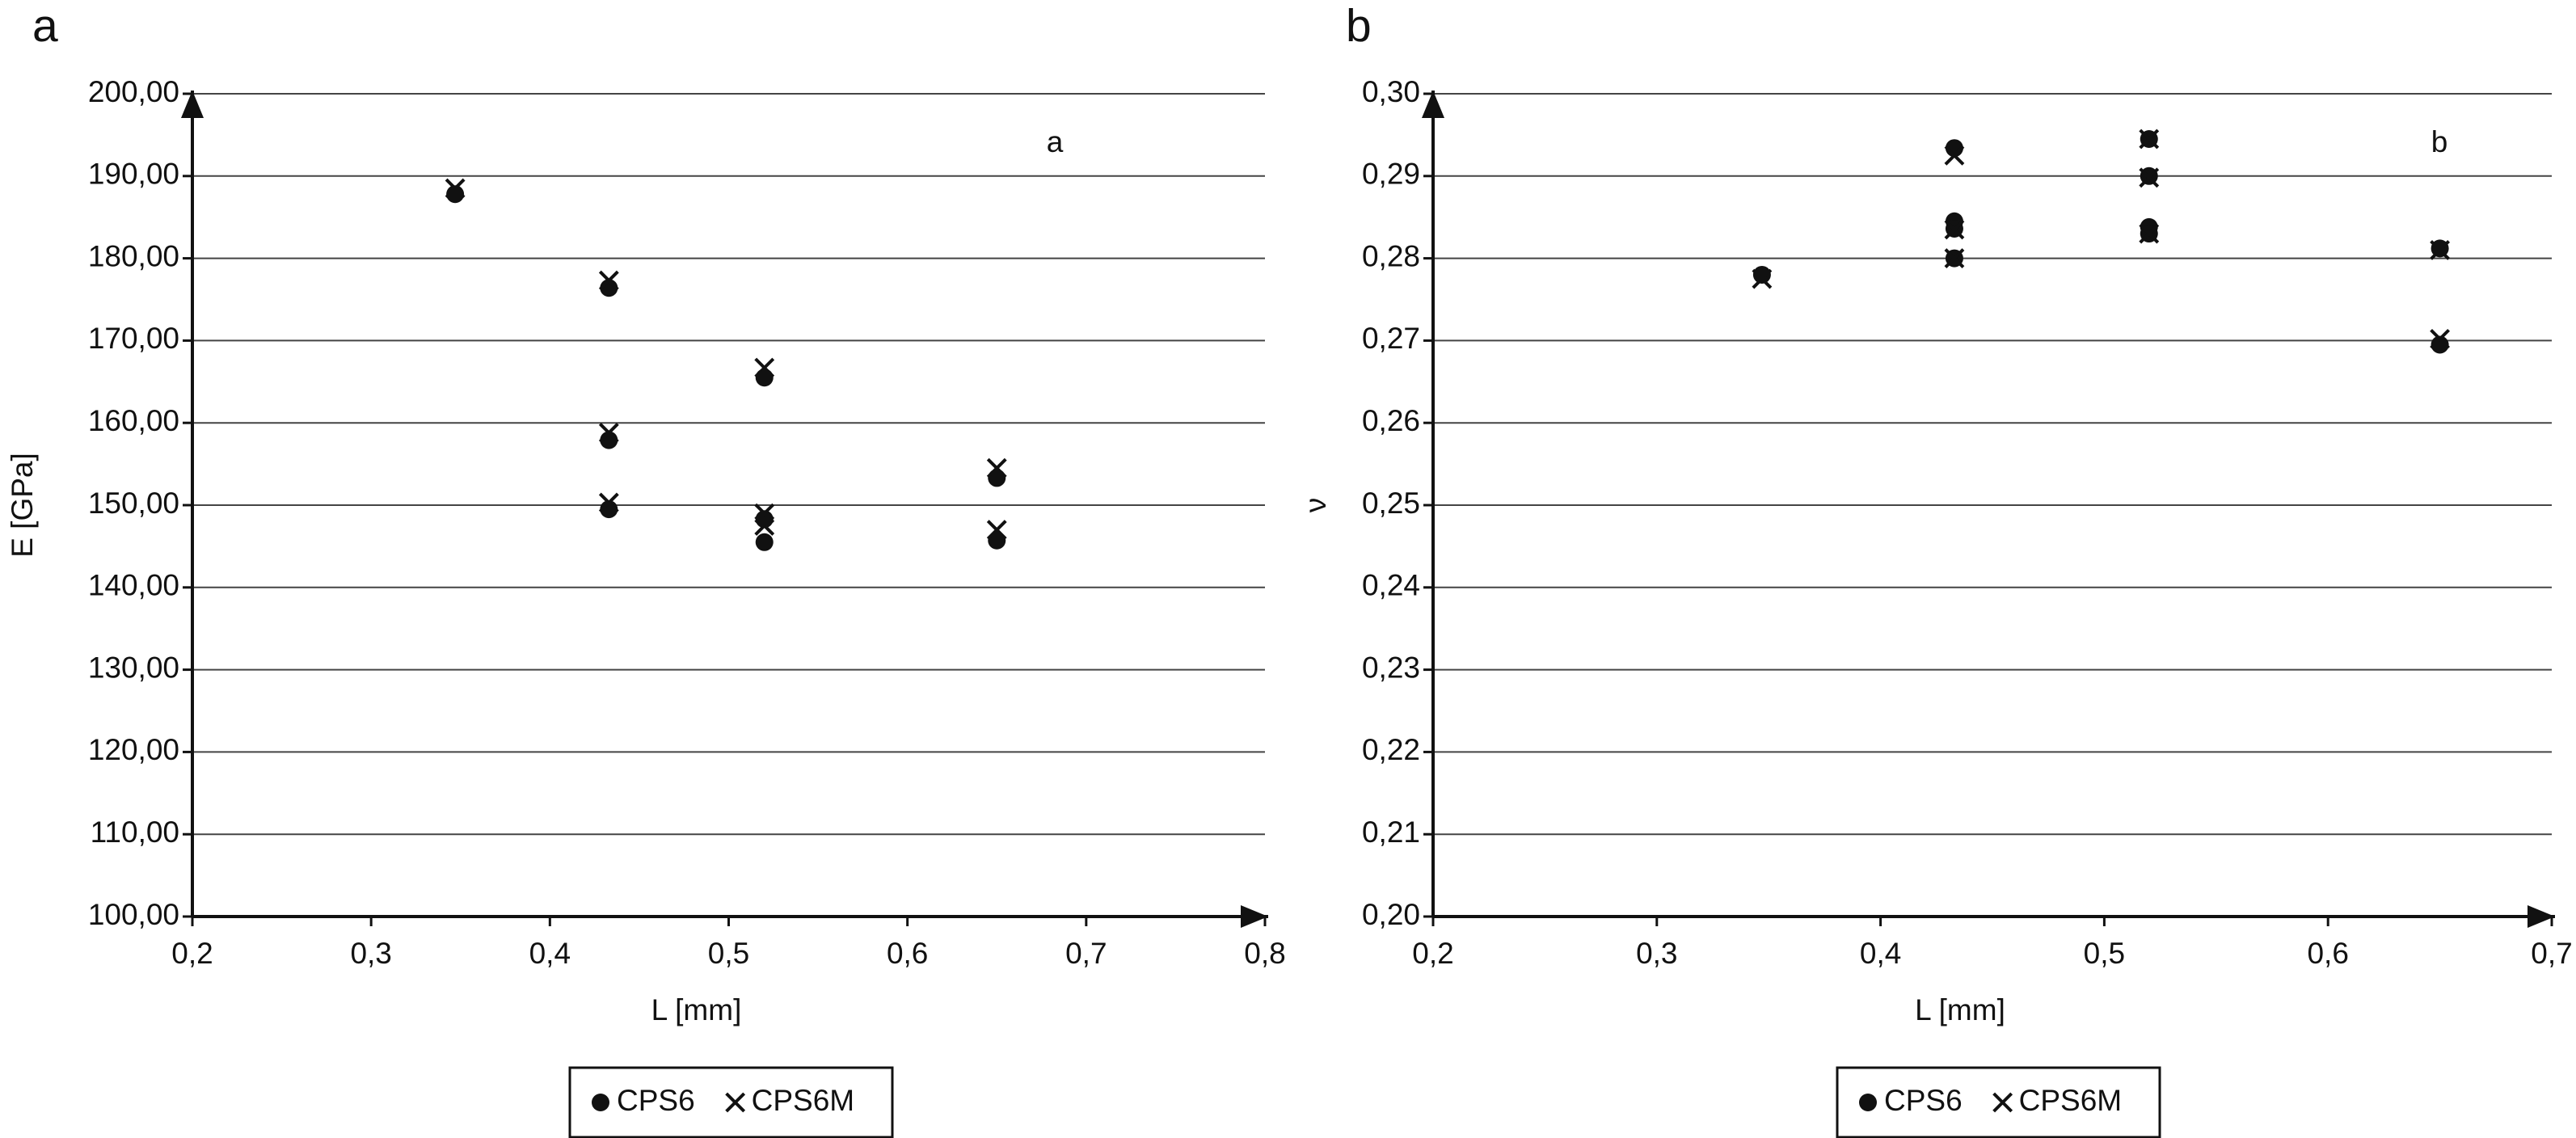 The height and width of the screenshot is (1138, 2576). I want to click on y-tick-label: 110,00, so click(135, 832).